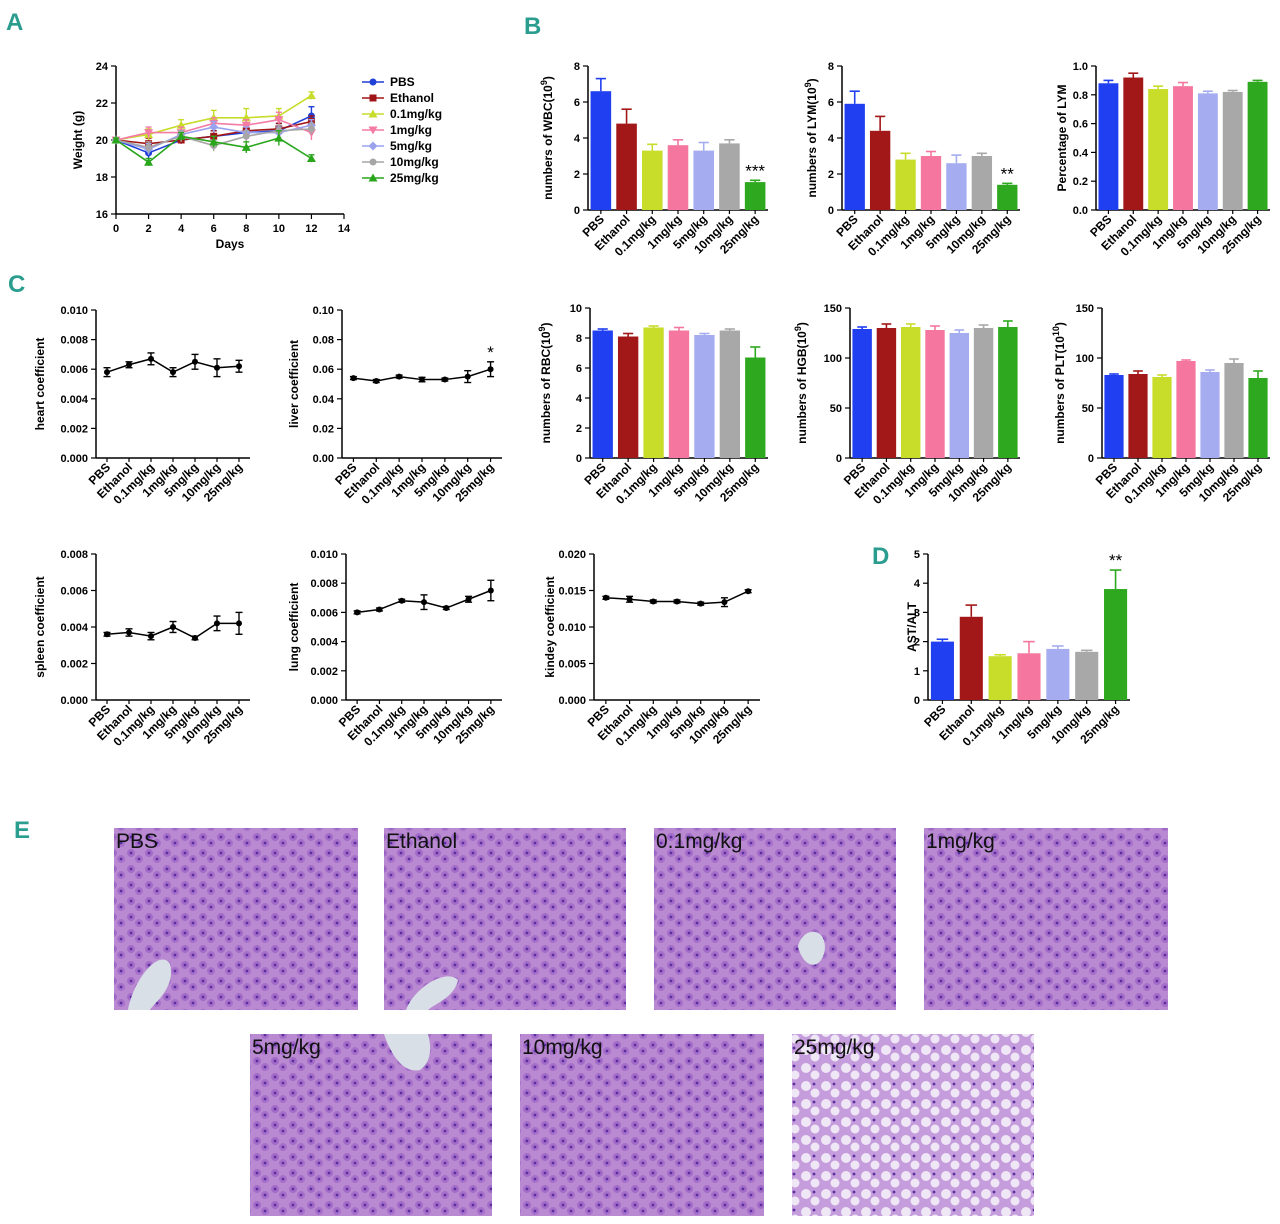  Describe the element at coordinates (547, 138) in the screenshot. I see `y-axis-label: numbers of WBC(109)` at that location.